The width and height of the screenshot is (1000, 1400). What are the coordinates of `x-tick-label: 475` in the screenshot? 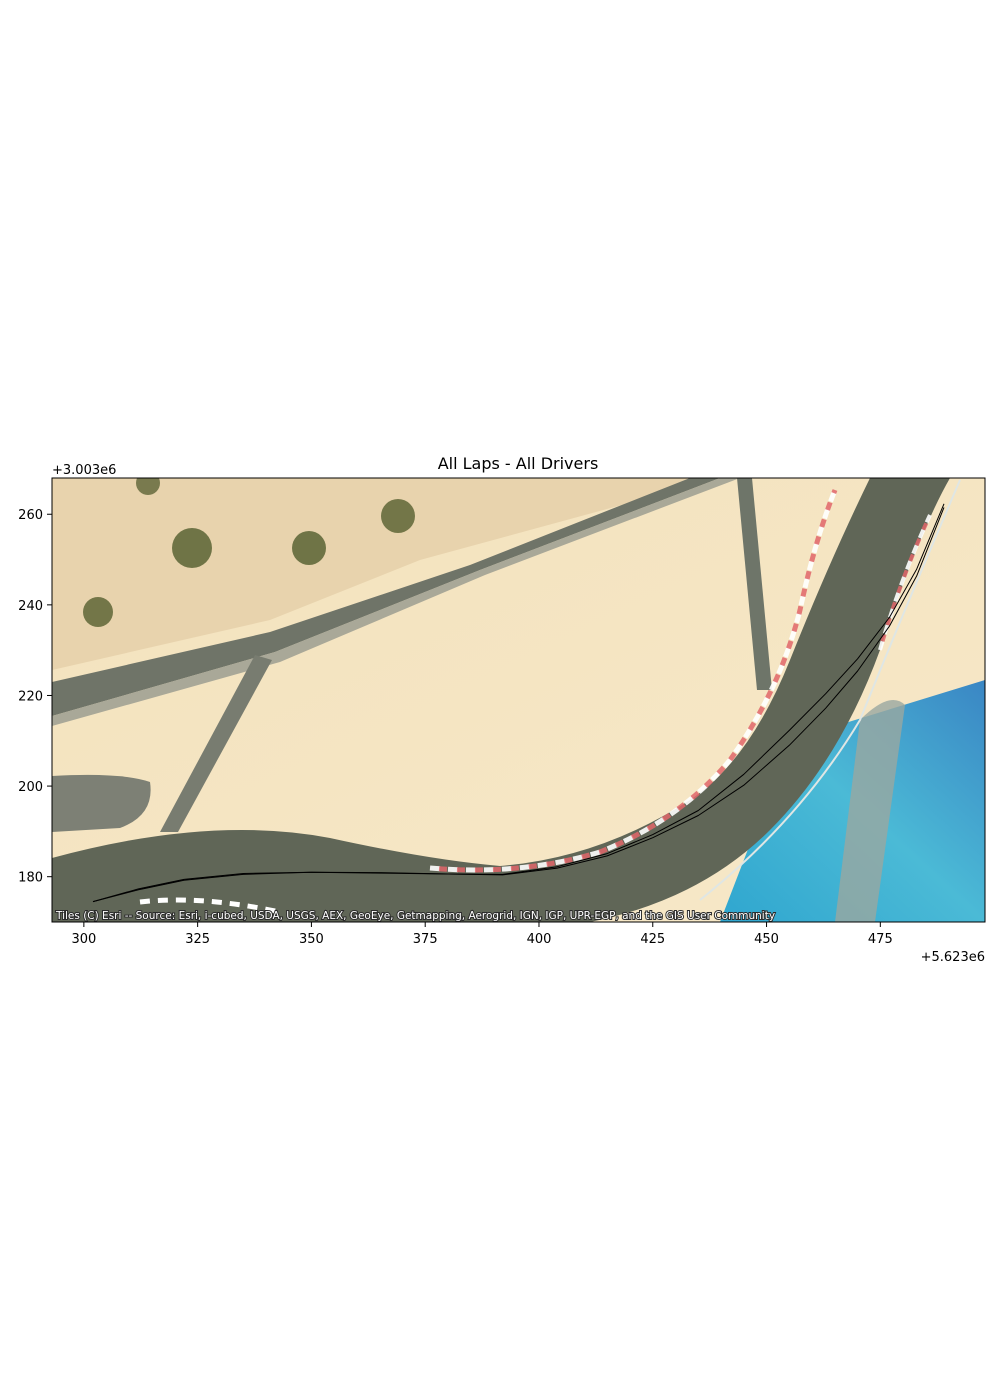 It's located at (880, 939).